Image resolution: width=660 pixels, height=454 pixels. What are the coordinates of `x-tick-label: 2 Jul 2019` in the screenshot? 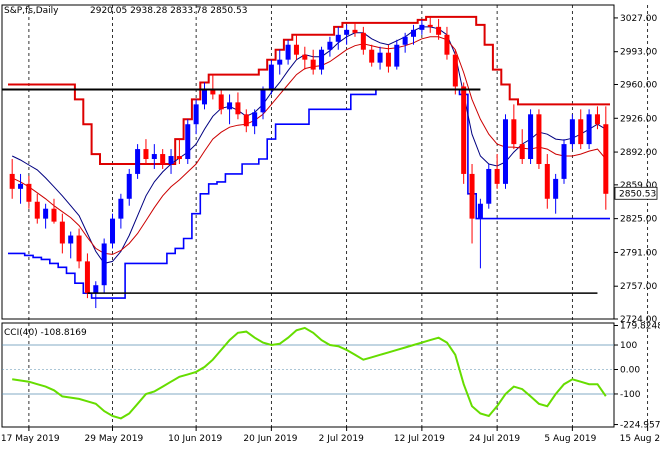 It's located at (341, 439).